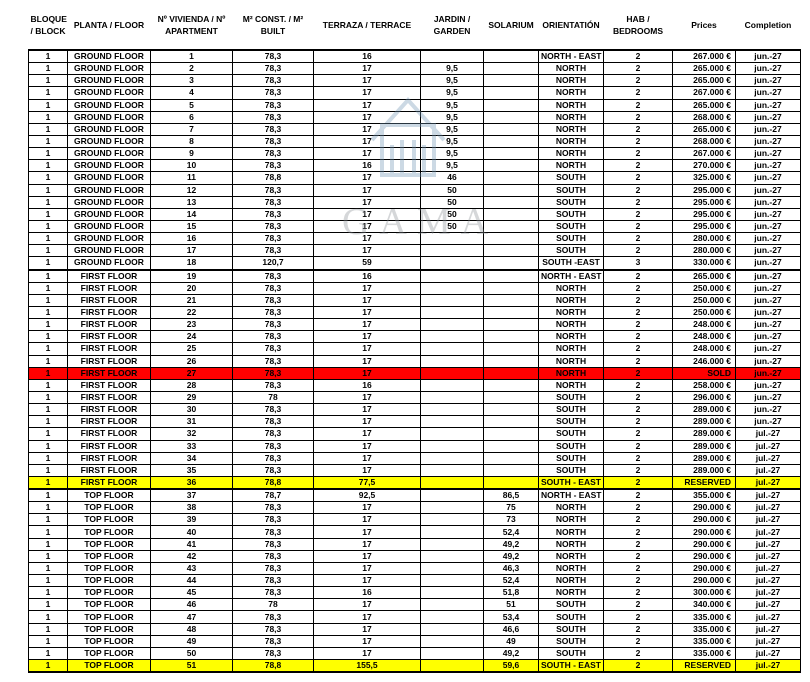  What do you see at coordinates (704, 300) in the screenshot?
I see `table-cell: 250.000 €` at bounding box center [704, 300].